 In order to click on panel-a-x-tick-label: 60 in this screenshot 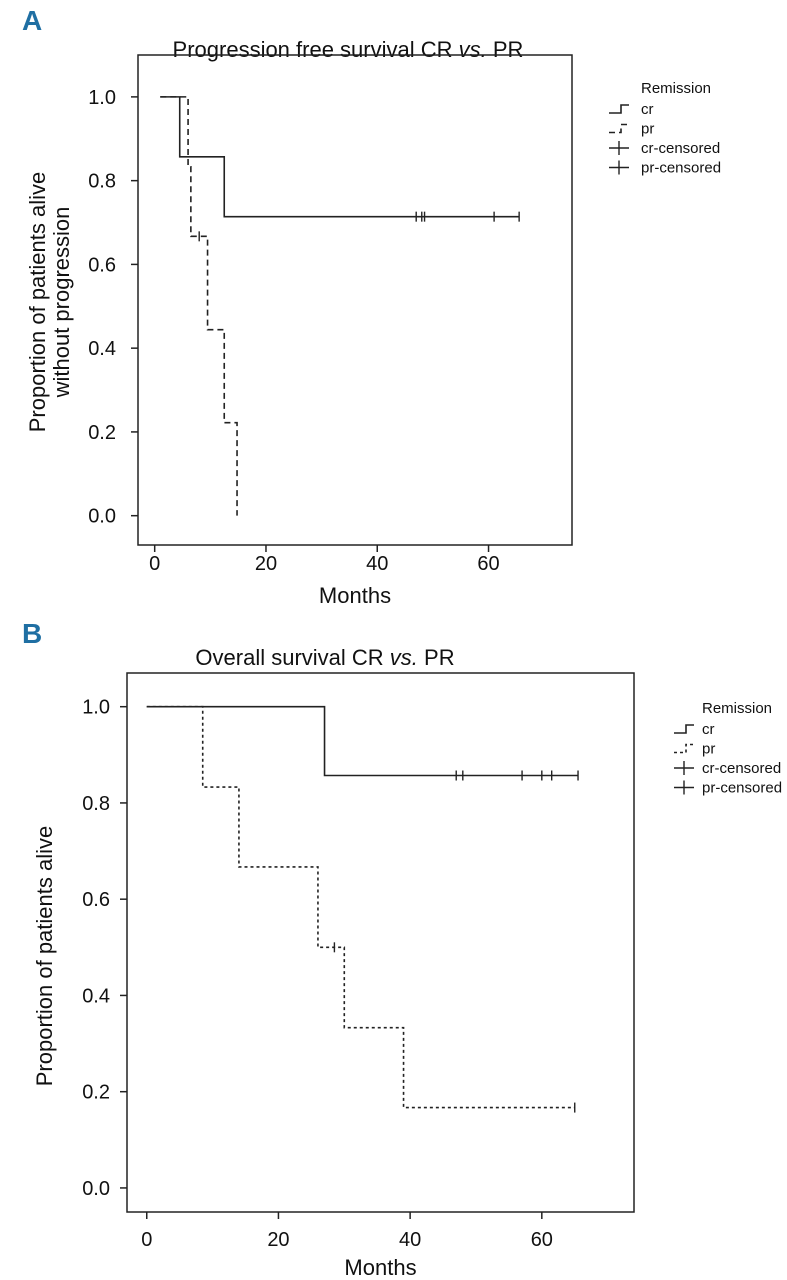, I will do `click(488, 564)`.